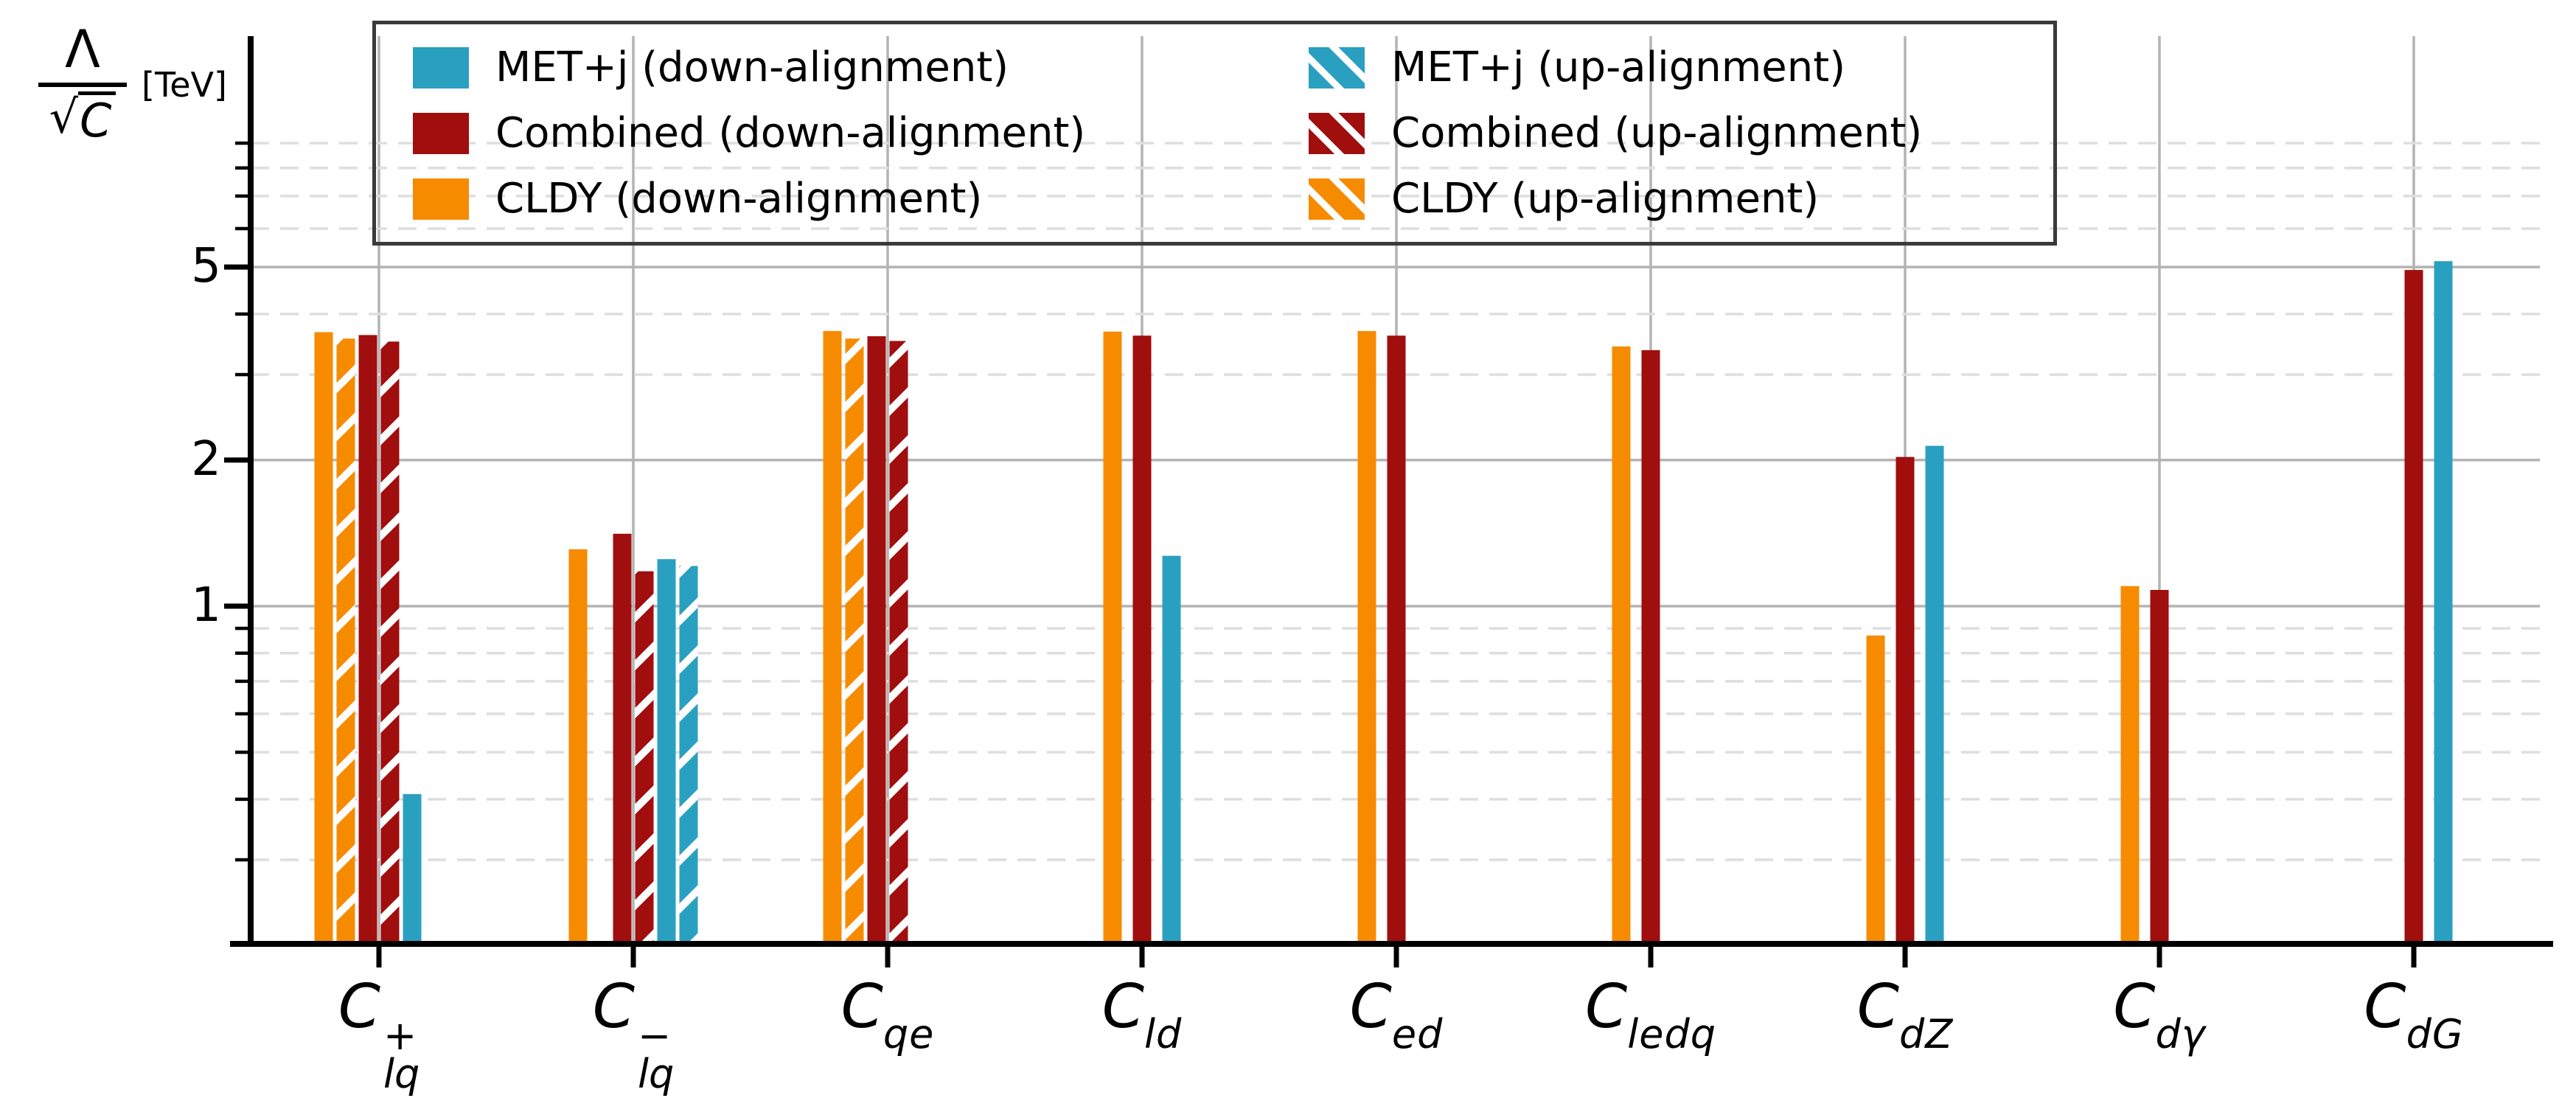 This screenshot has width=2576, height=1098. What do you see at coordinates (666, 751) in the screenshot?
I see `bar-Clq_minus-met_down` at bounding box center [666, 751].